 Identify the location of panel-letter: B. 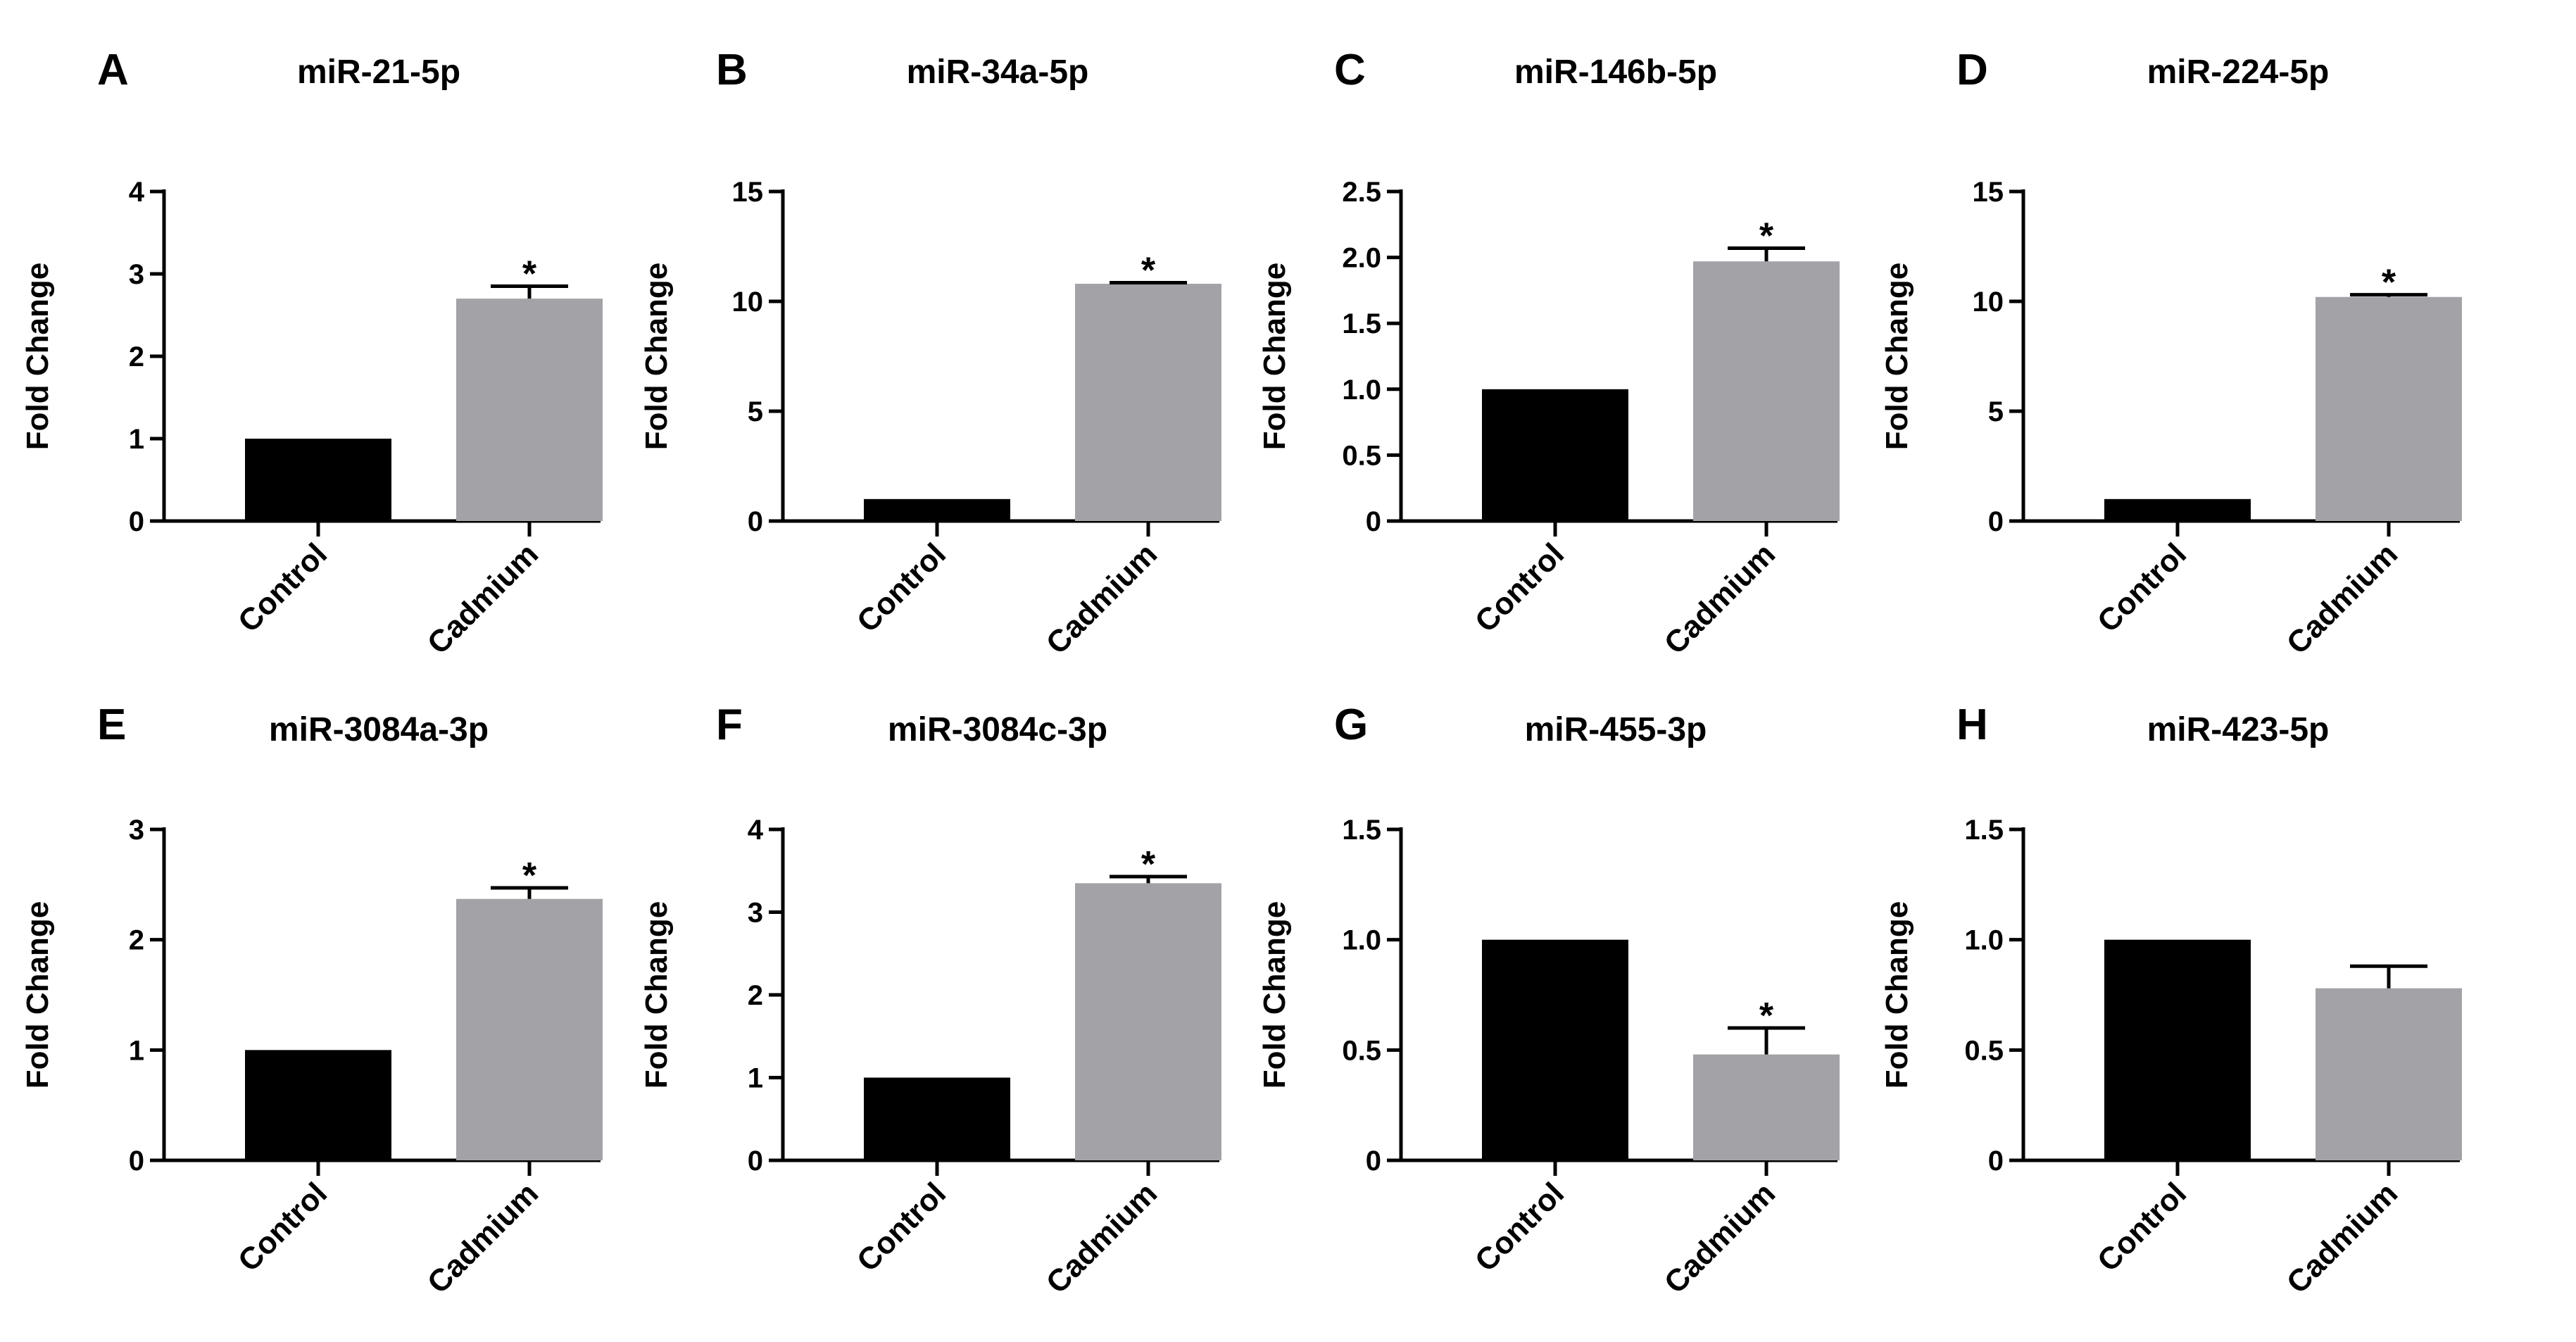
(732, 70).